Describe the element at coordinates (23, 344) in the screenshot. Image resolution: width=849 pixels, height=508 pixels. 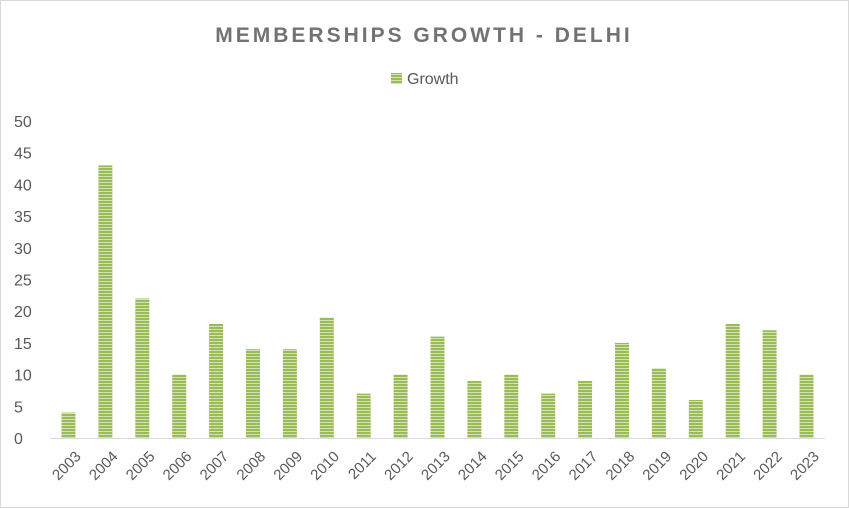
I see `y-tick-label: 15` at that location.